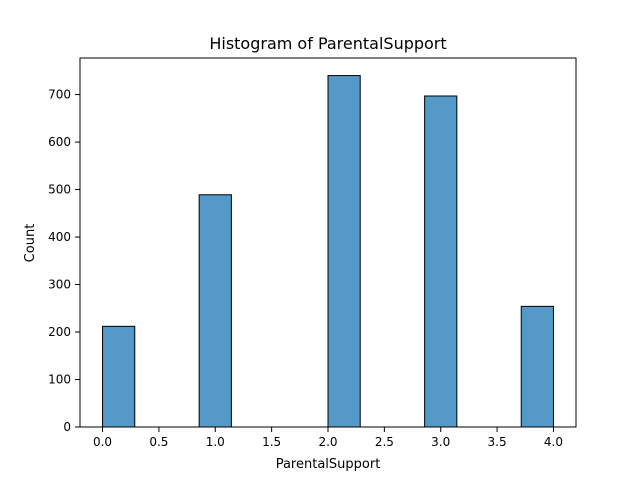  I want to click on x-tick-label-1: 0.5, so click(158, 442).